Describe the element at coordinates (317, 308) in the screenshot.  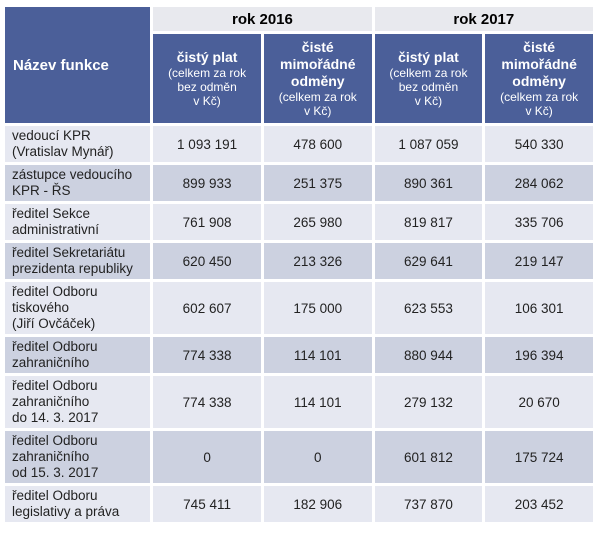
I see `value-cell-2016-odmeny: 175 000` at that location.